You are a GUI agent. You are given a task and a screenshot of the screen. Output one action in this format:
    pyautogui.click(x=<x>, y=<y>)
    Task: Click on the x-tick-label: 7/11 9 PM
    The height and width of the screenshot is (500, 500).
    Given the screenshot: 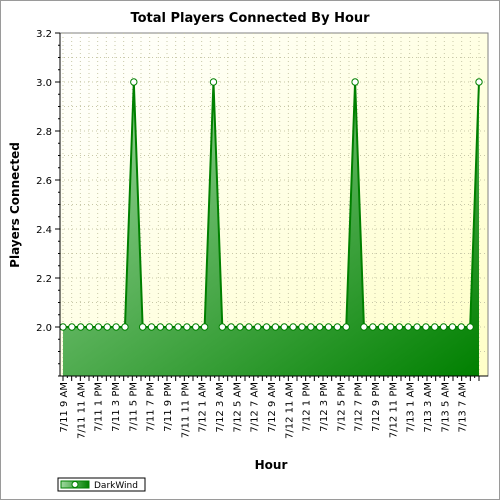 What is the action you would take?
    pyautogui.click(x=168, y=407)
    